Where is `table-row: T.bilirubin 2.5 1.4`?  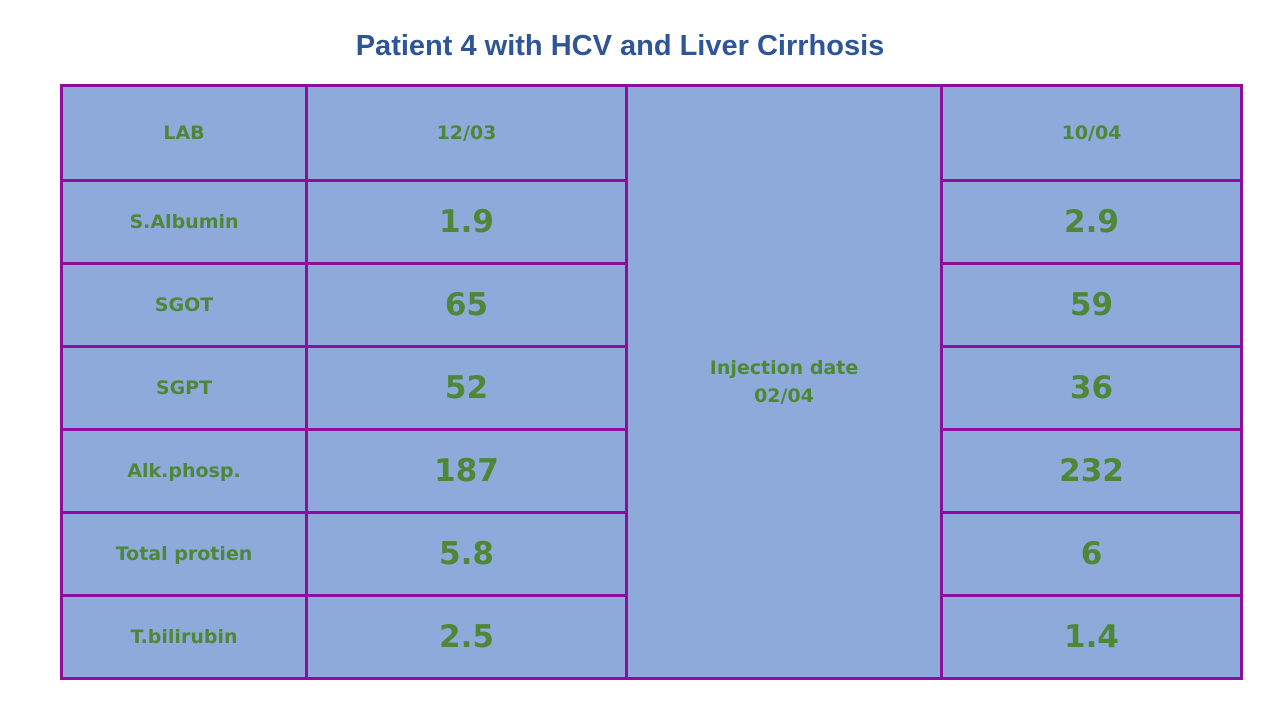
table-row: T.bilirubin 2.5 1.4 is located at coordinates (651, 637).